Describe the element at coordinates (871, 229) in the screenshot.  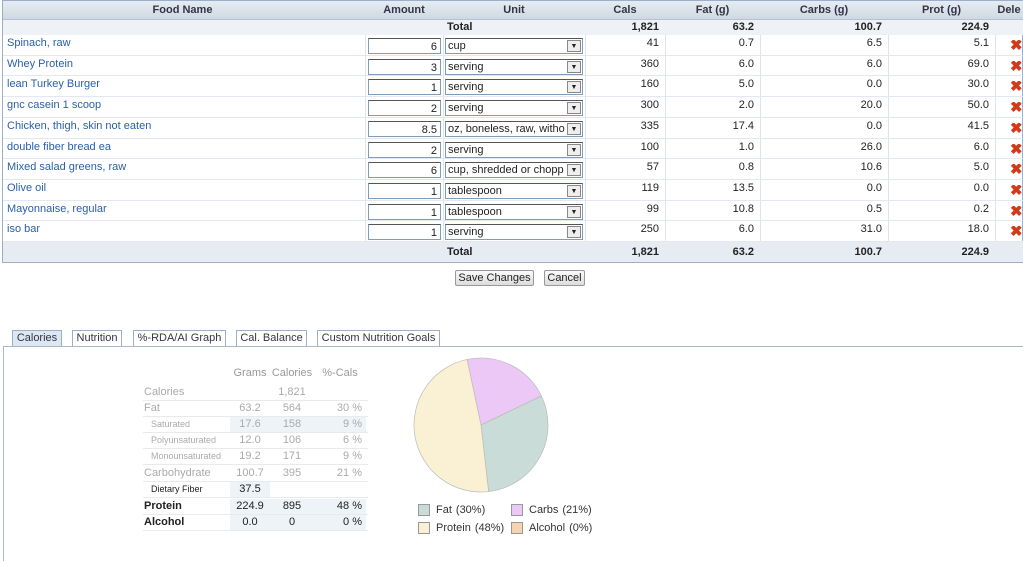
I see `cell-value: 31.0` at that location.